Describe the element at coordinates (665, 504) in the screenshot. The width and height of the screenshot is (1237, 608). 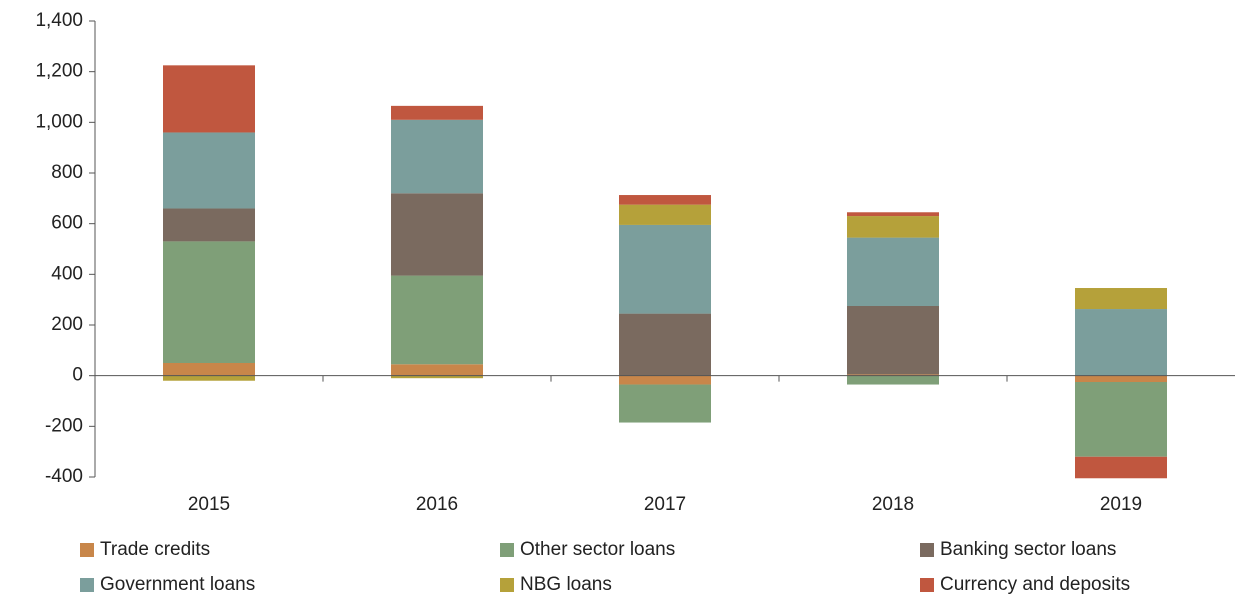
I see `x-tick-label: 2017` at that location.